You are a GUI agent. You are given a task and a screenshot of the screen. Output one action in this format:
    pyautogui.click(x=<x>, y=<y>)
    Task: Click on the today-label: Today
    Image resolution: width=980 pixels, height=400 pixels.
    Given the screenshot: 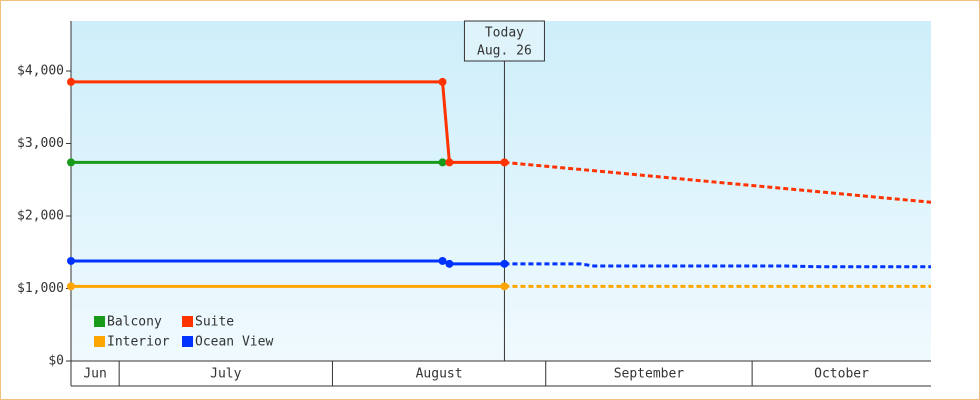 What is the action you would take?
    pyautogui.click(x=504, y=33)
    